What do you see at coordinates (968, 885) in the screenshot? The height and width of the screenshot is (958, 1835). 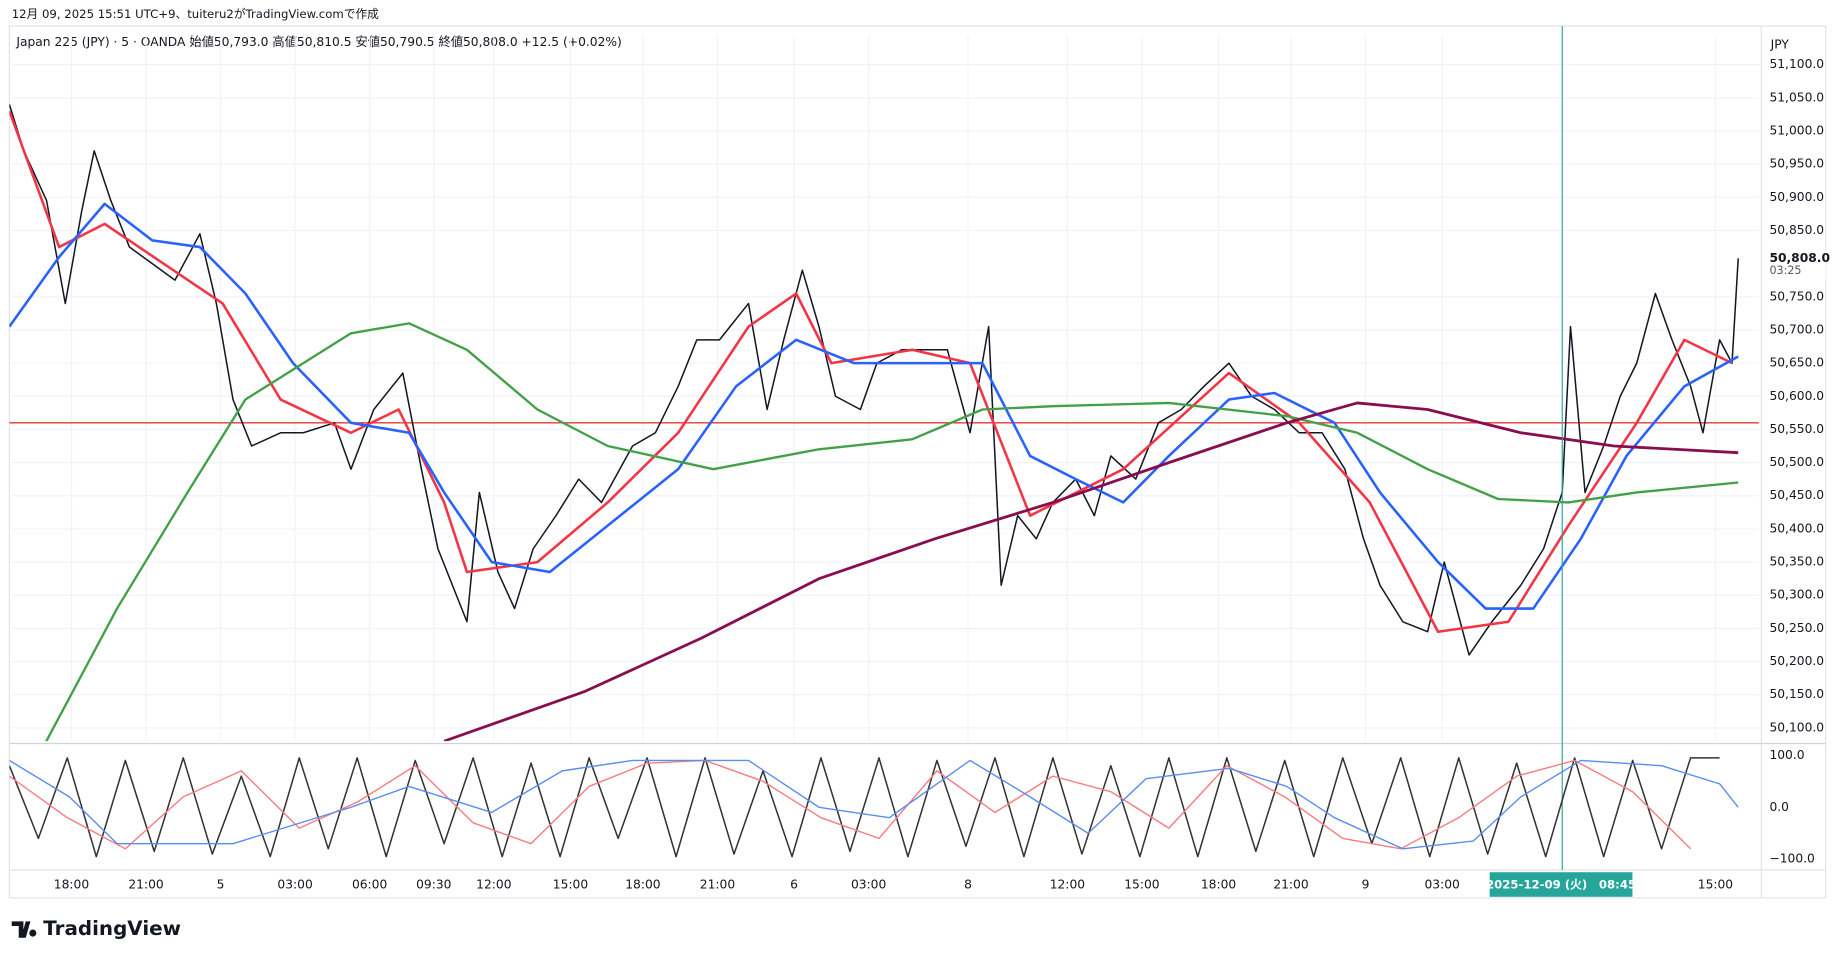 I see `x-tick-label: 8` at bounding box center [968, 885].